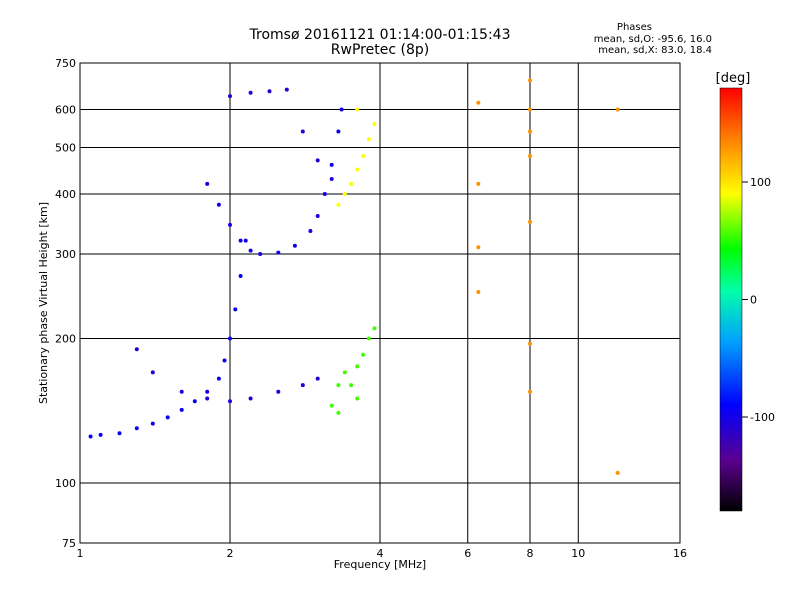 The image size is (800, 600). What do you see at coordinates (69, 543) in the screenshot?
I see `y-tick-label: 75` at bounding box center [69, 543].